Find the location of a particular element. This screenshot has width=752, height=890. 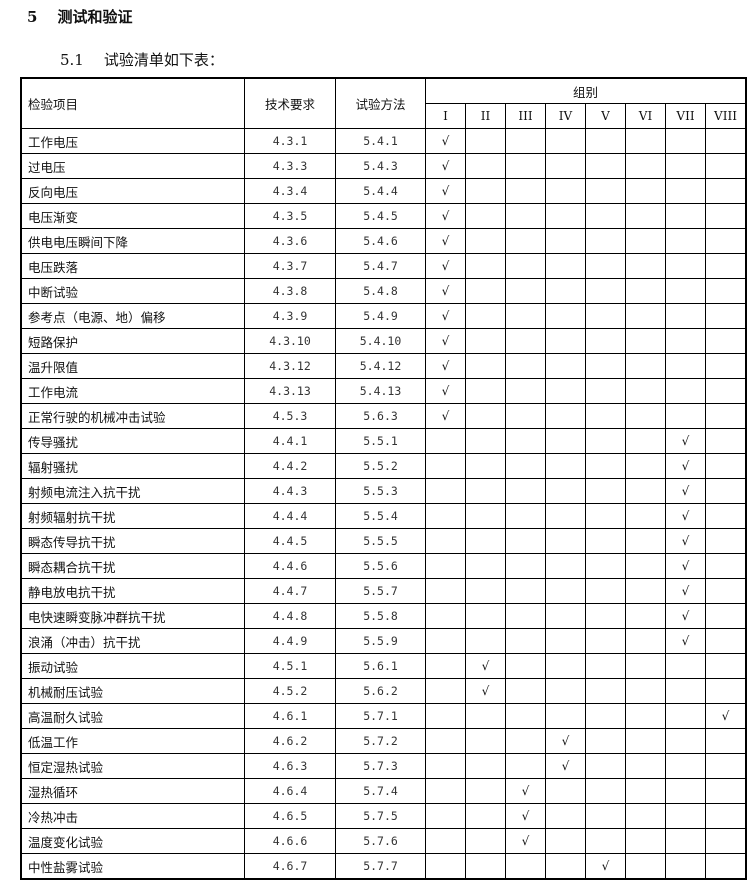

subsection-heading: 5.1 试验清单如下表： is located at coordinates (152, 59).